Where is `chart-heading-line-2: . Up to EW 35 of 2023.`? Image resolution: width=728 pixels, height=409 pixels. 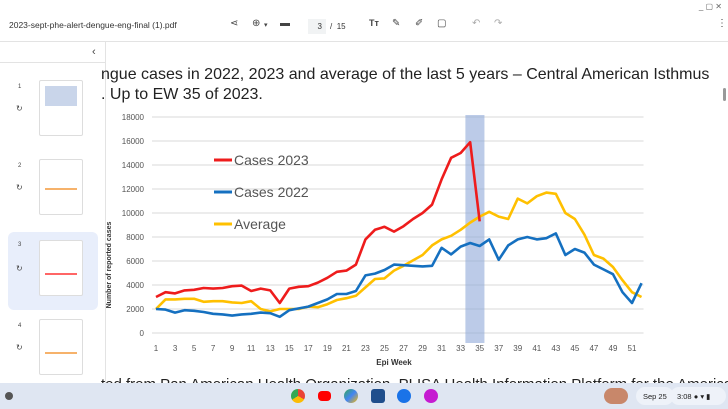
chart-heading-line-2: . Up to EW 35 of 2023. is located at coordinates (182, 94).